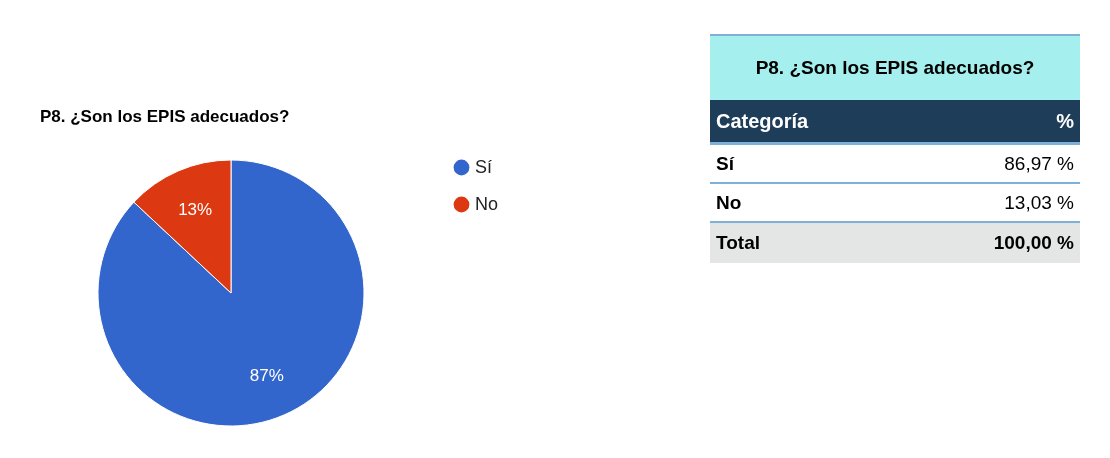 Image resolution: width=1110 pixels, height=458 pixels. I want to click on legend-label: Sí, so click(484, 166).